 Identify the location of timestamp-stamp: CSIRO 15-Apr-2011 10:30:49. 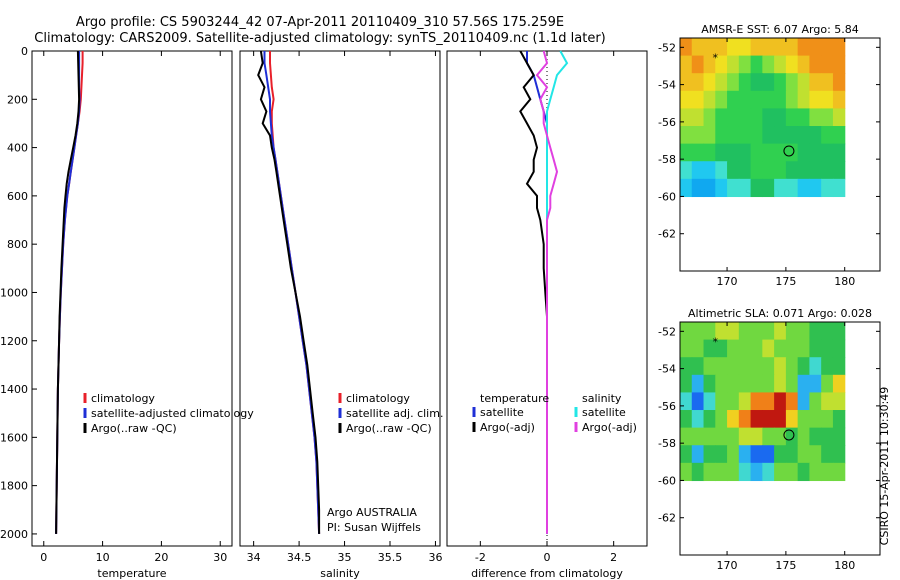
(884, 466).